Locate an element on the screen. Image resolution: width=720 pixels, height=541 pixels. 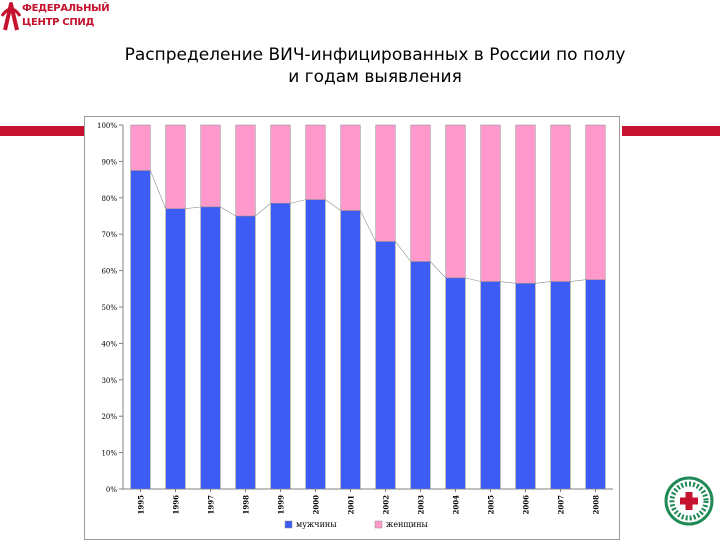
y-tick-label: 60% is located at coordinates (109, 272).